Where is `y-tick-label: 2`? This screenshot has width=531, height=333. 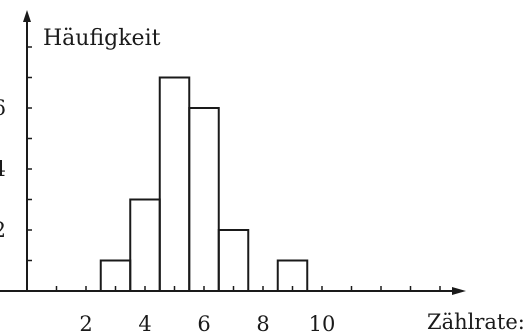
y-tick-label: 2 is located at coordinates (3, 230).